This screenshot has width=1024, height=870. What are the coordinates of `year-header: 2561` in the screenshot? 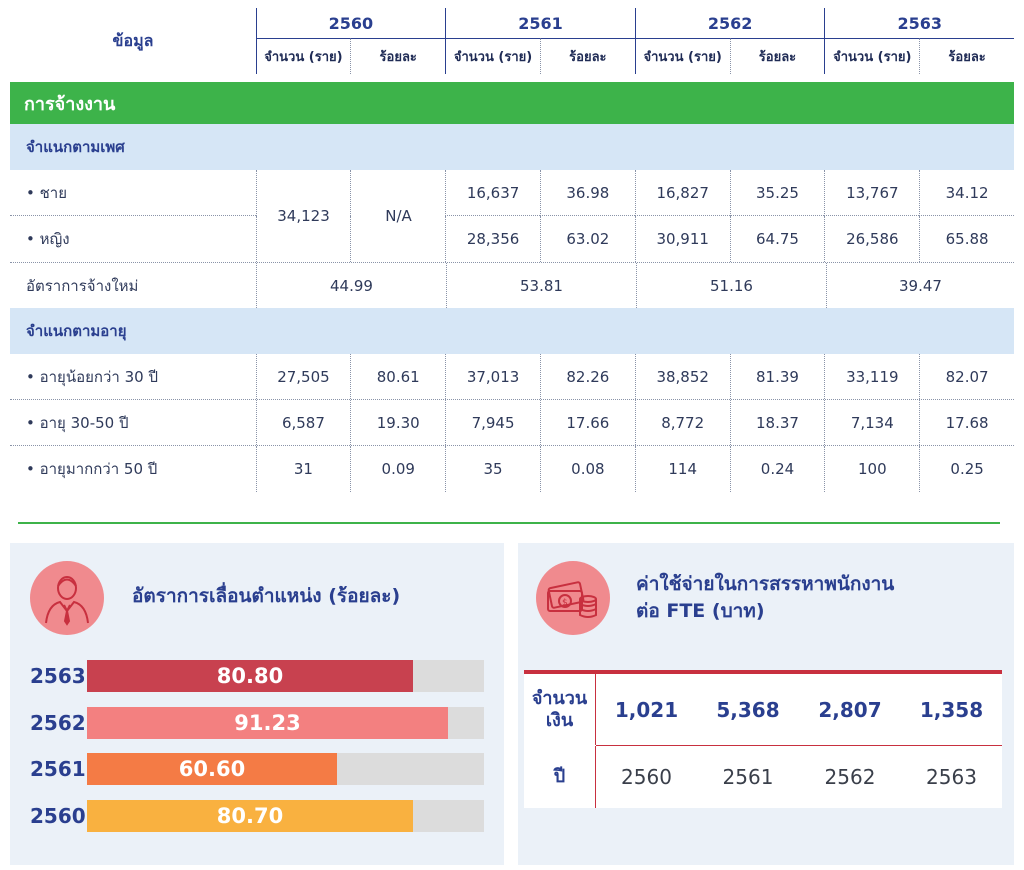 It's located at (540, 23).